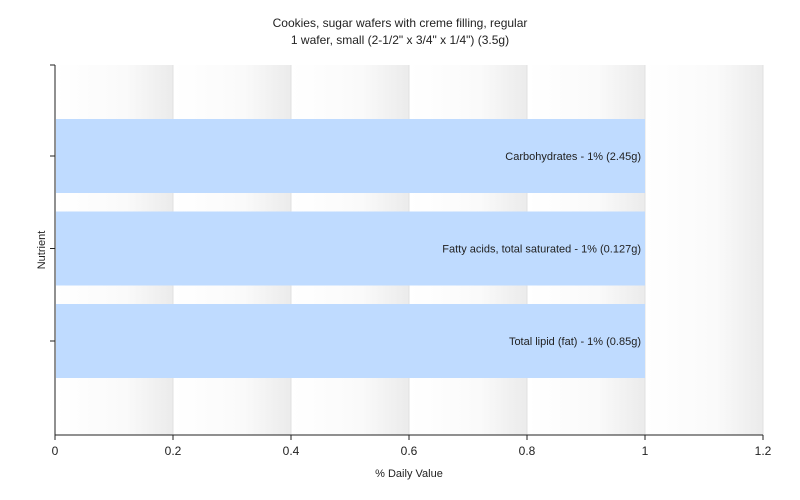 This screenshot has height=500, width=800. I want to click on x-tick-label: 0.8, so click(527, 451).